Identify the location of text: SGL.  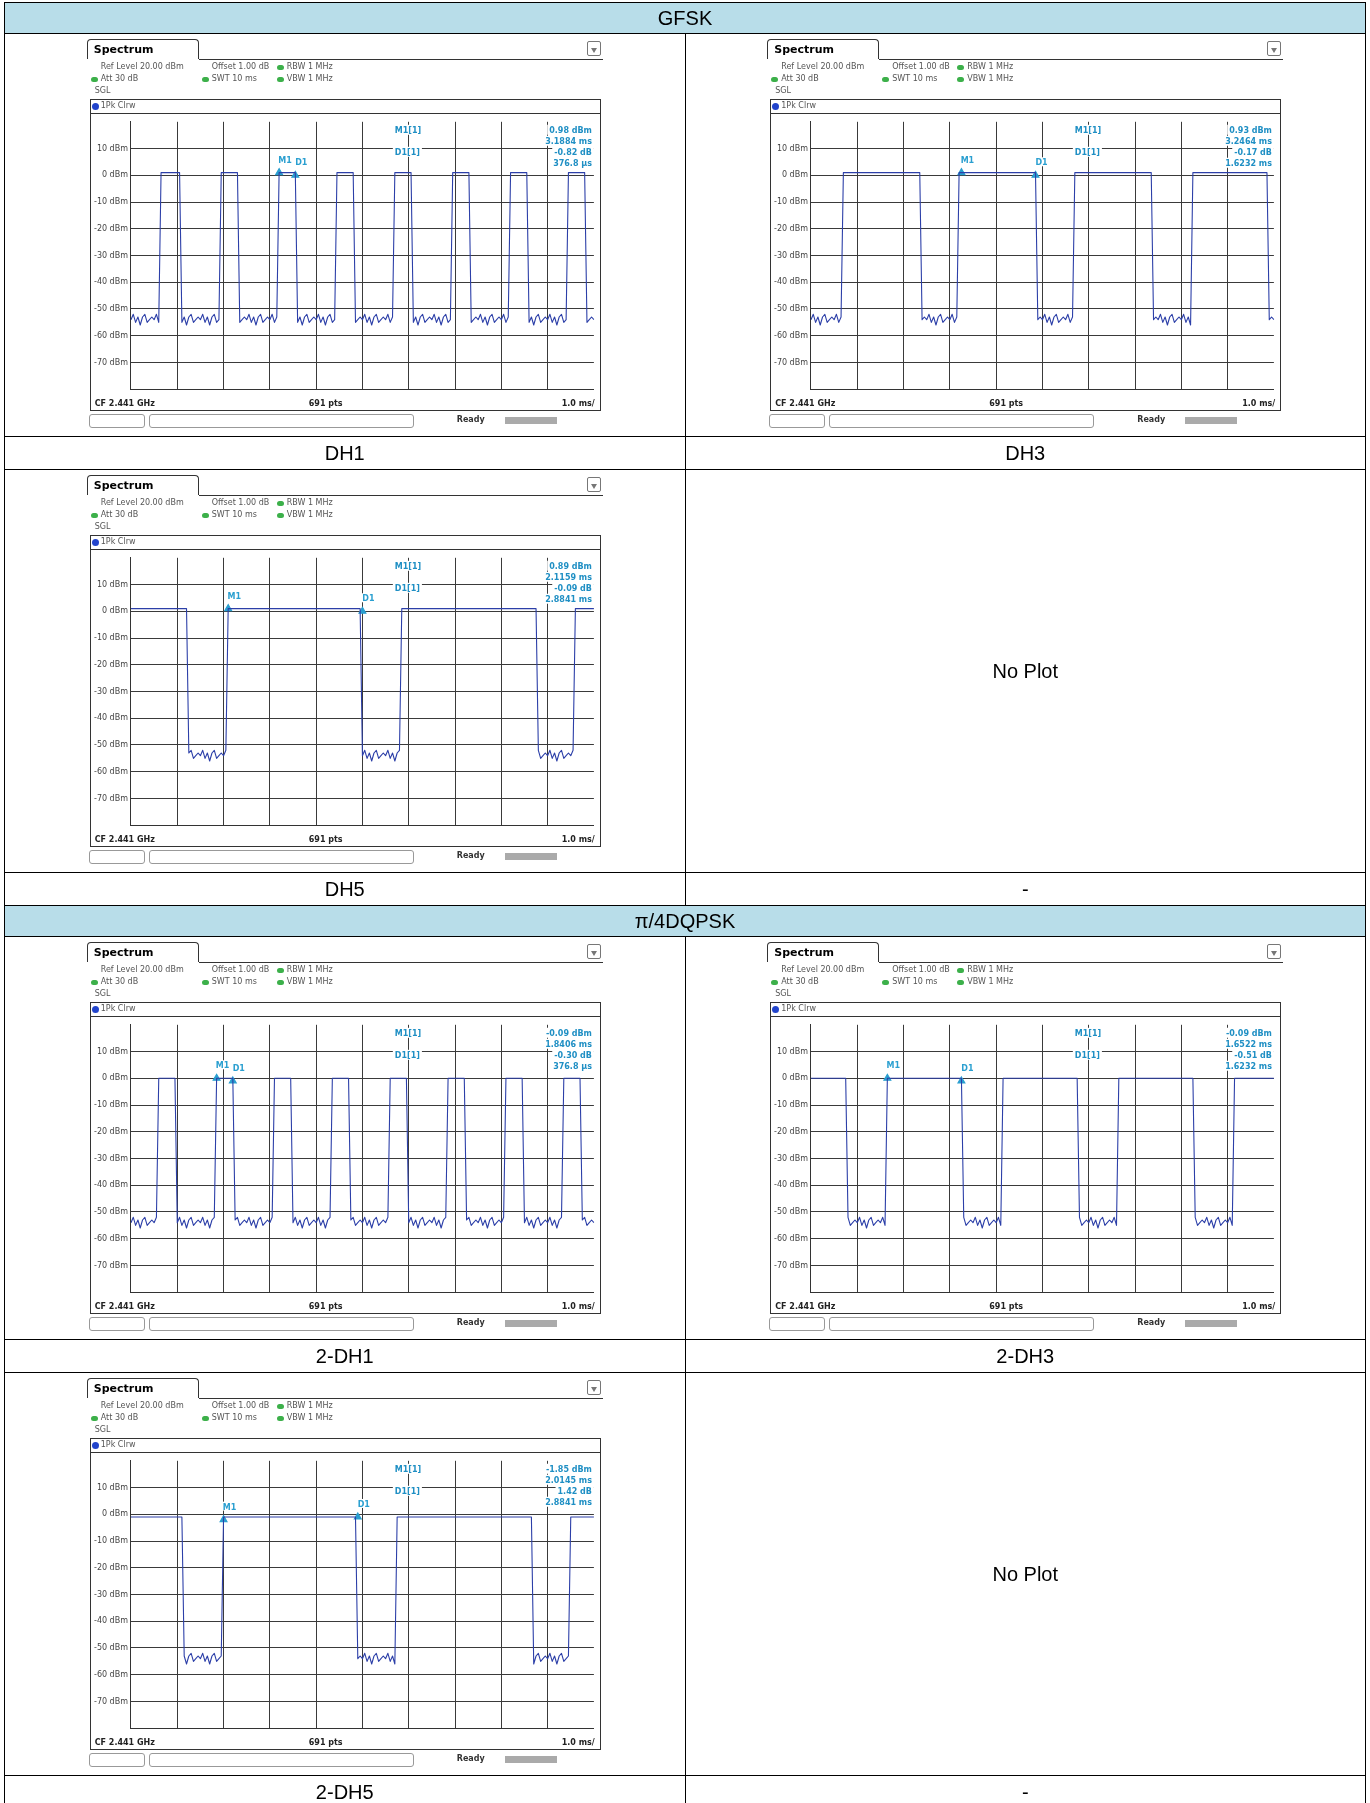
(783, 993).